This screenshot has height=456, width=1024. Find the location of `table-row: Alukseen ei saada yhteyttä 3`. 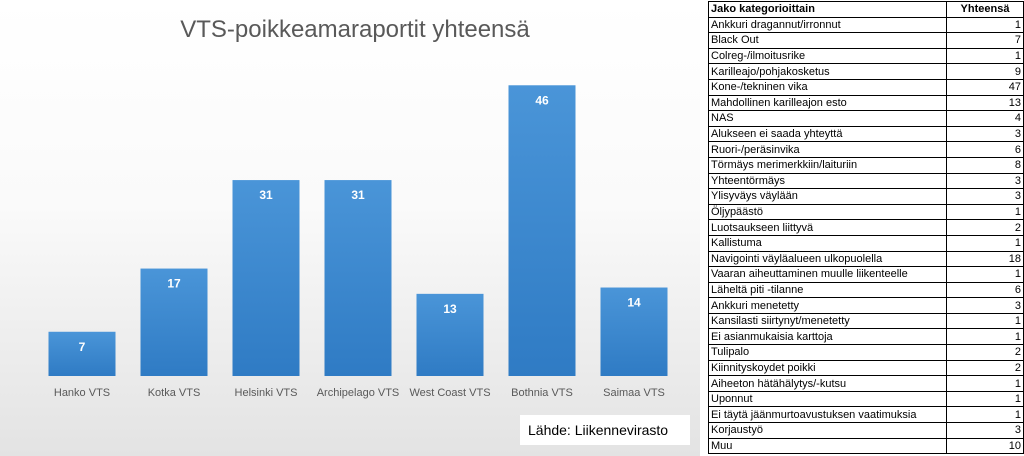

table-row: Alukseen ei saada yhteyttä 3 is located at coordinates (866, 134).